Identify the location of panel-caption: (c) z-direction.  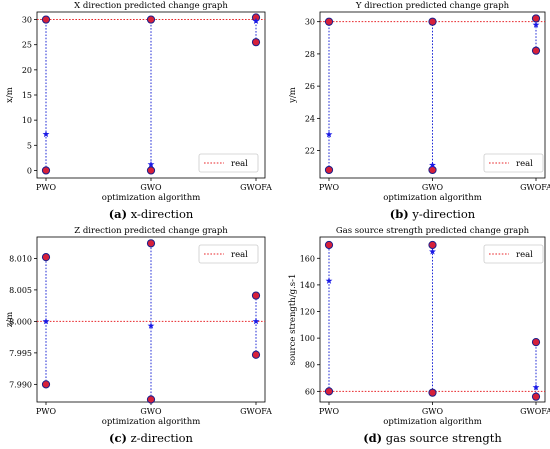
(151, 438).